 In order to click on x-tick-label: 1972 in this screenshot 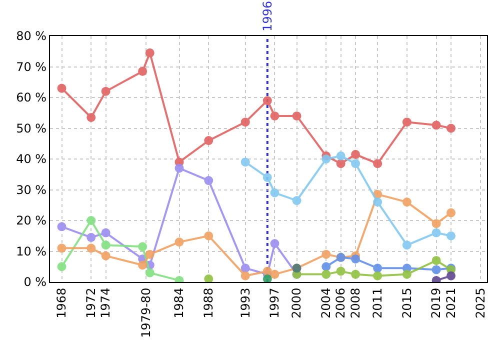, I will do `click(91, 303)`.